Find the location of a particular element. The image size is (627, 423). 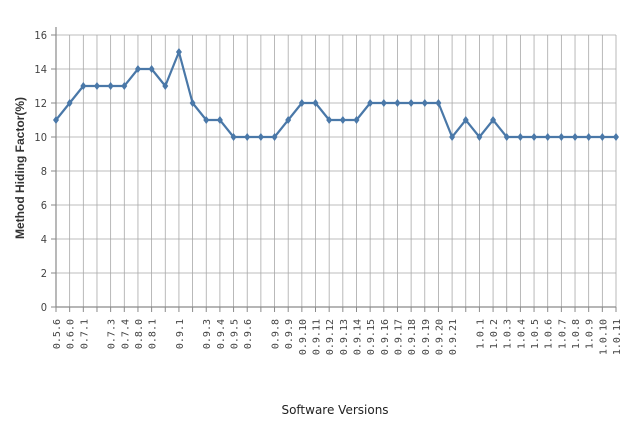

x-tick-label: 0.9.21 is located at coordinates (453, 337).